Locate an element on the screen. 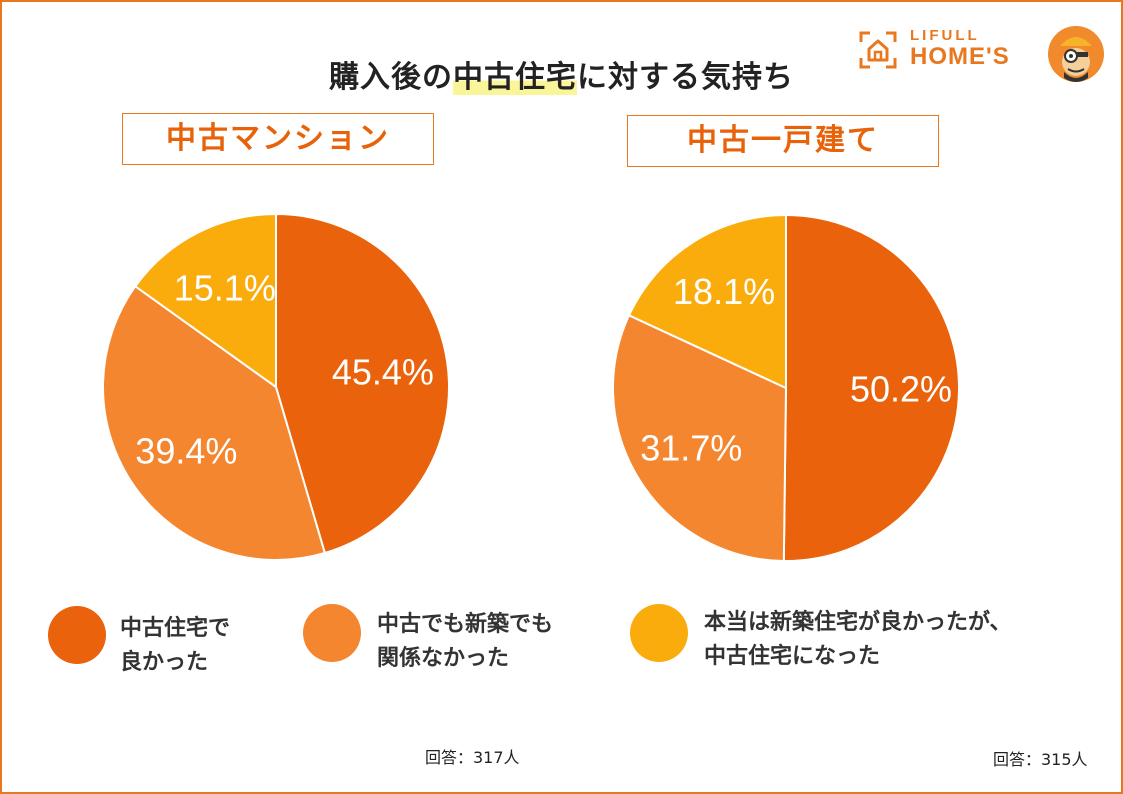 The width and height of the screenshot is (1123, 794). title-after: に対する気持ち is located at coordinates (685, 77).